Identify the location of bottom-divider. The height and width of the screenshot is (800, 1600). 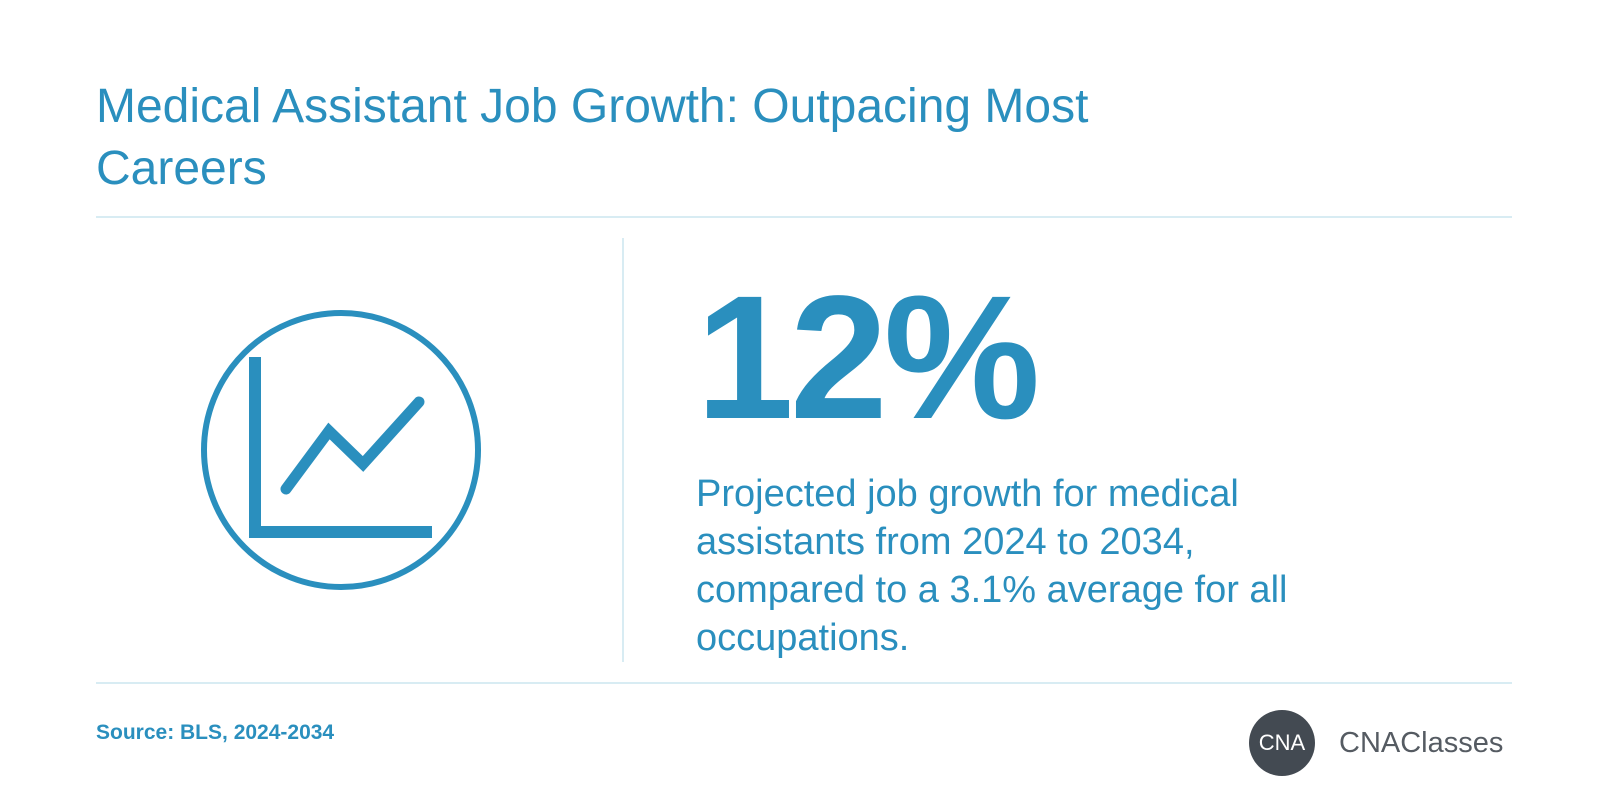
(804, 683).